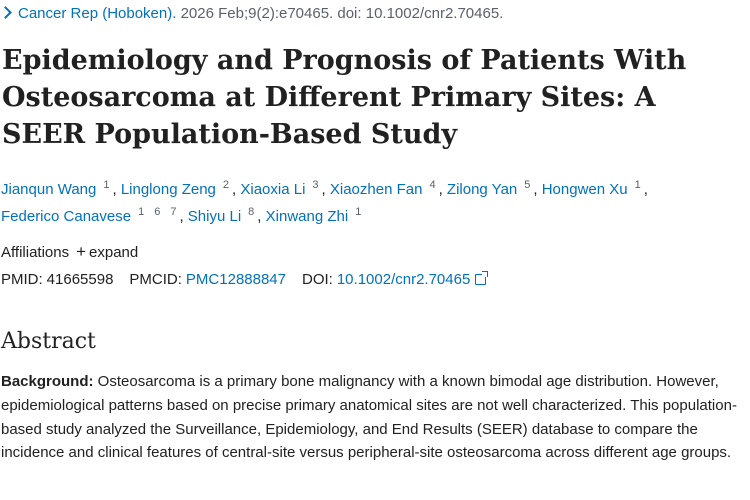 The width and height of the screenshot is (750, 500). I want to click on author-item: Jianqun Wang 1,, so click(59, 188).